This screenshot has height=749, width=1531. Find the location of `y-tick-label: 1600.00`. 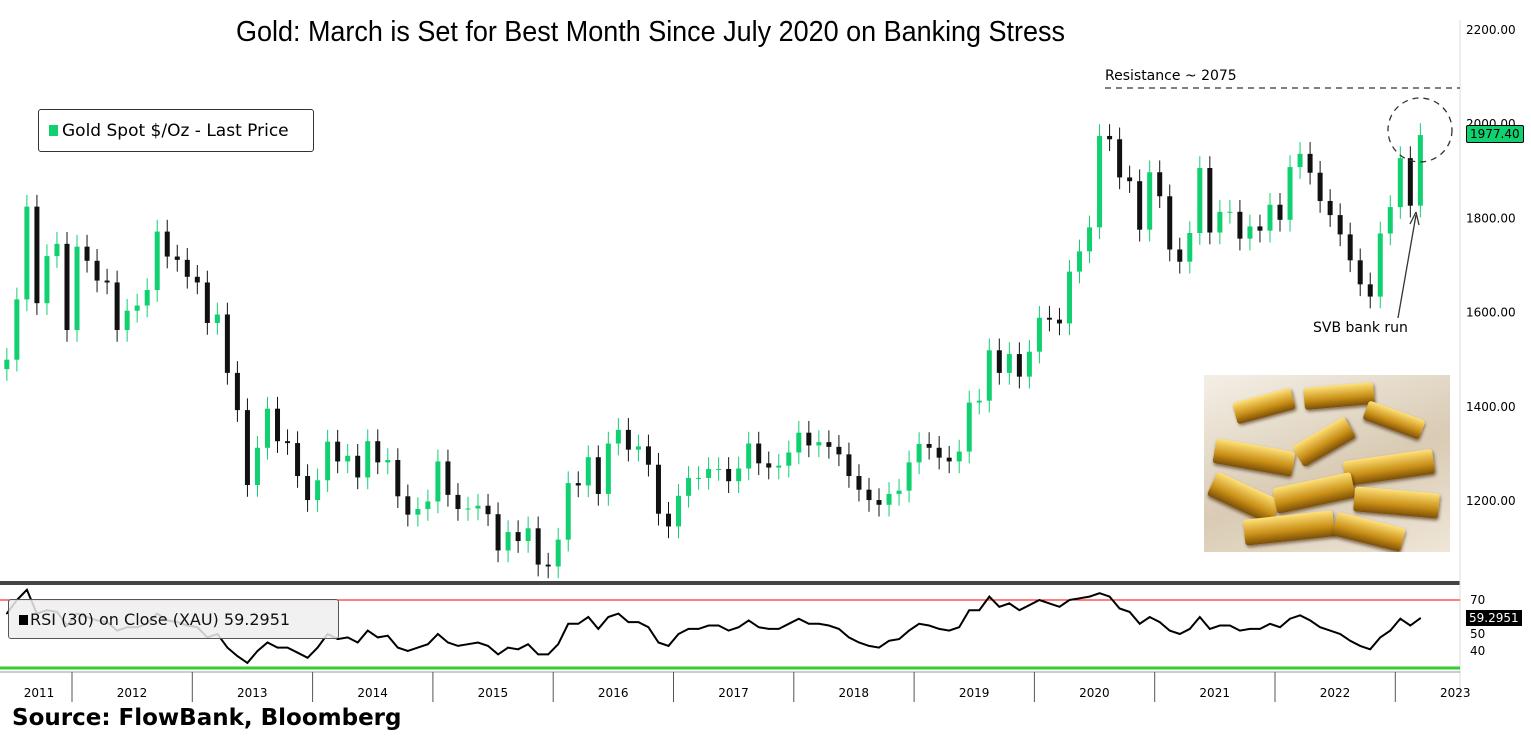

y-tick-label: 1600.00 is located at coordinates (1491, 313).